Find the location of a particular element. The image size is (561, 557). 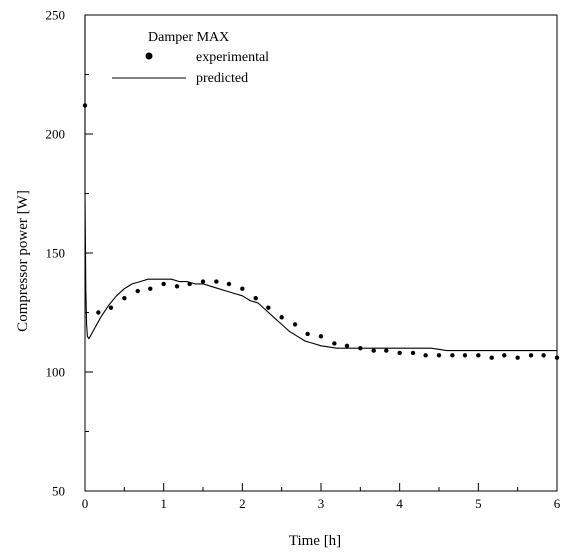

x-tick-label: 6 is located at coordinates (557, 503).